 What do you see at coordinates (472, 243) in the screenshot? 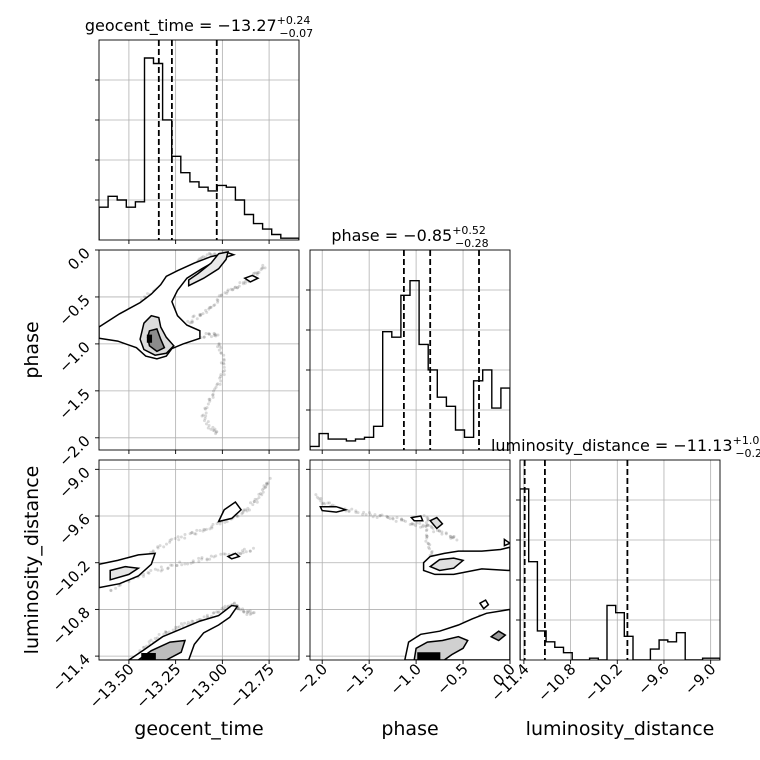
I see `title-lower-error: −0.28` at bounding box center [472, 243].